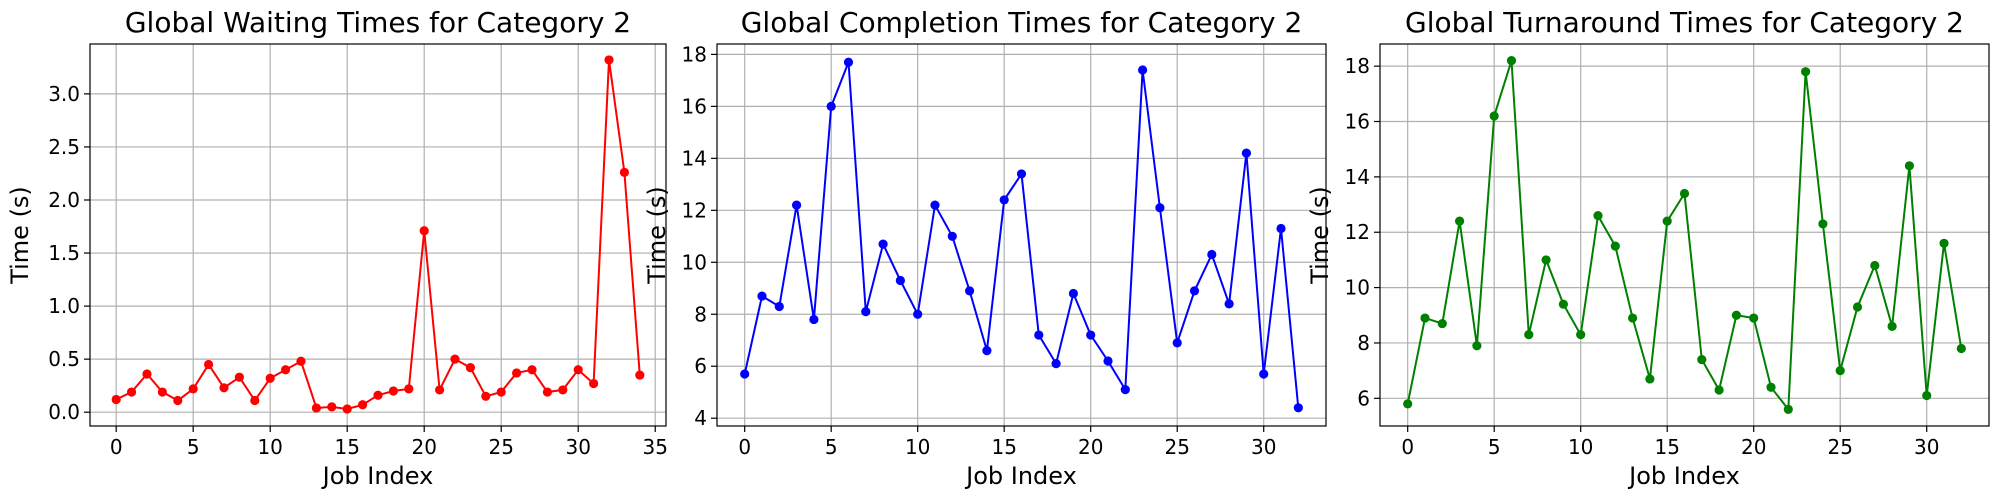 The height and width of the screenshot is (500, 2000). Describe the element at coordinates (1684, 22) in the screenshot. I see `chart-title: Global Turnaround Times for Category 2` at that location.